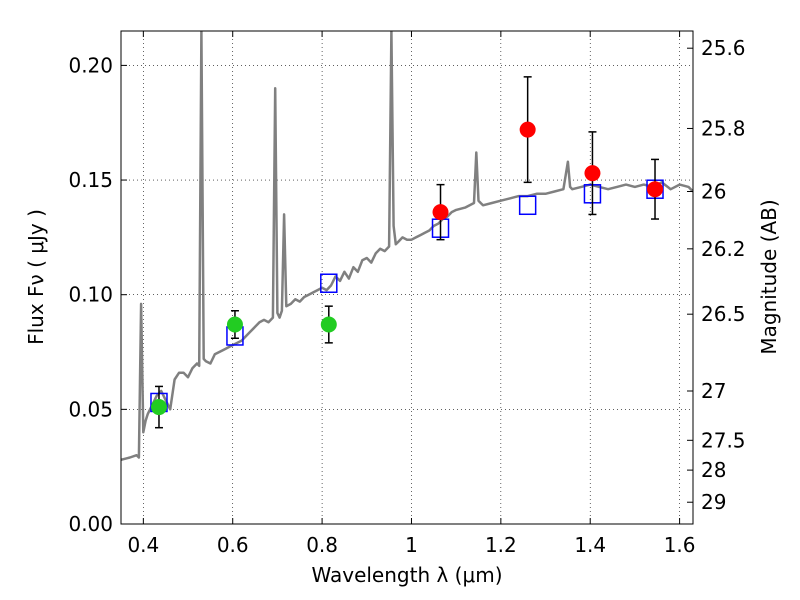 The height and width of the screenshot is (600, 800). What do you see at coordinates (723, 440) in the screenshot?
I see `y2-tick-label: 27.5` at bounding box center [723, 440].